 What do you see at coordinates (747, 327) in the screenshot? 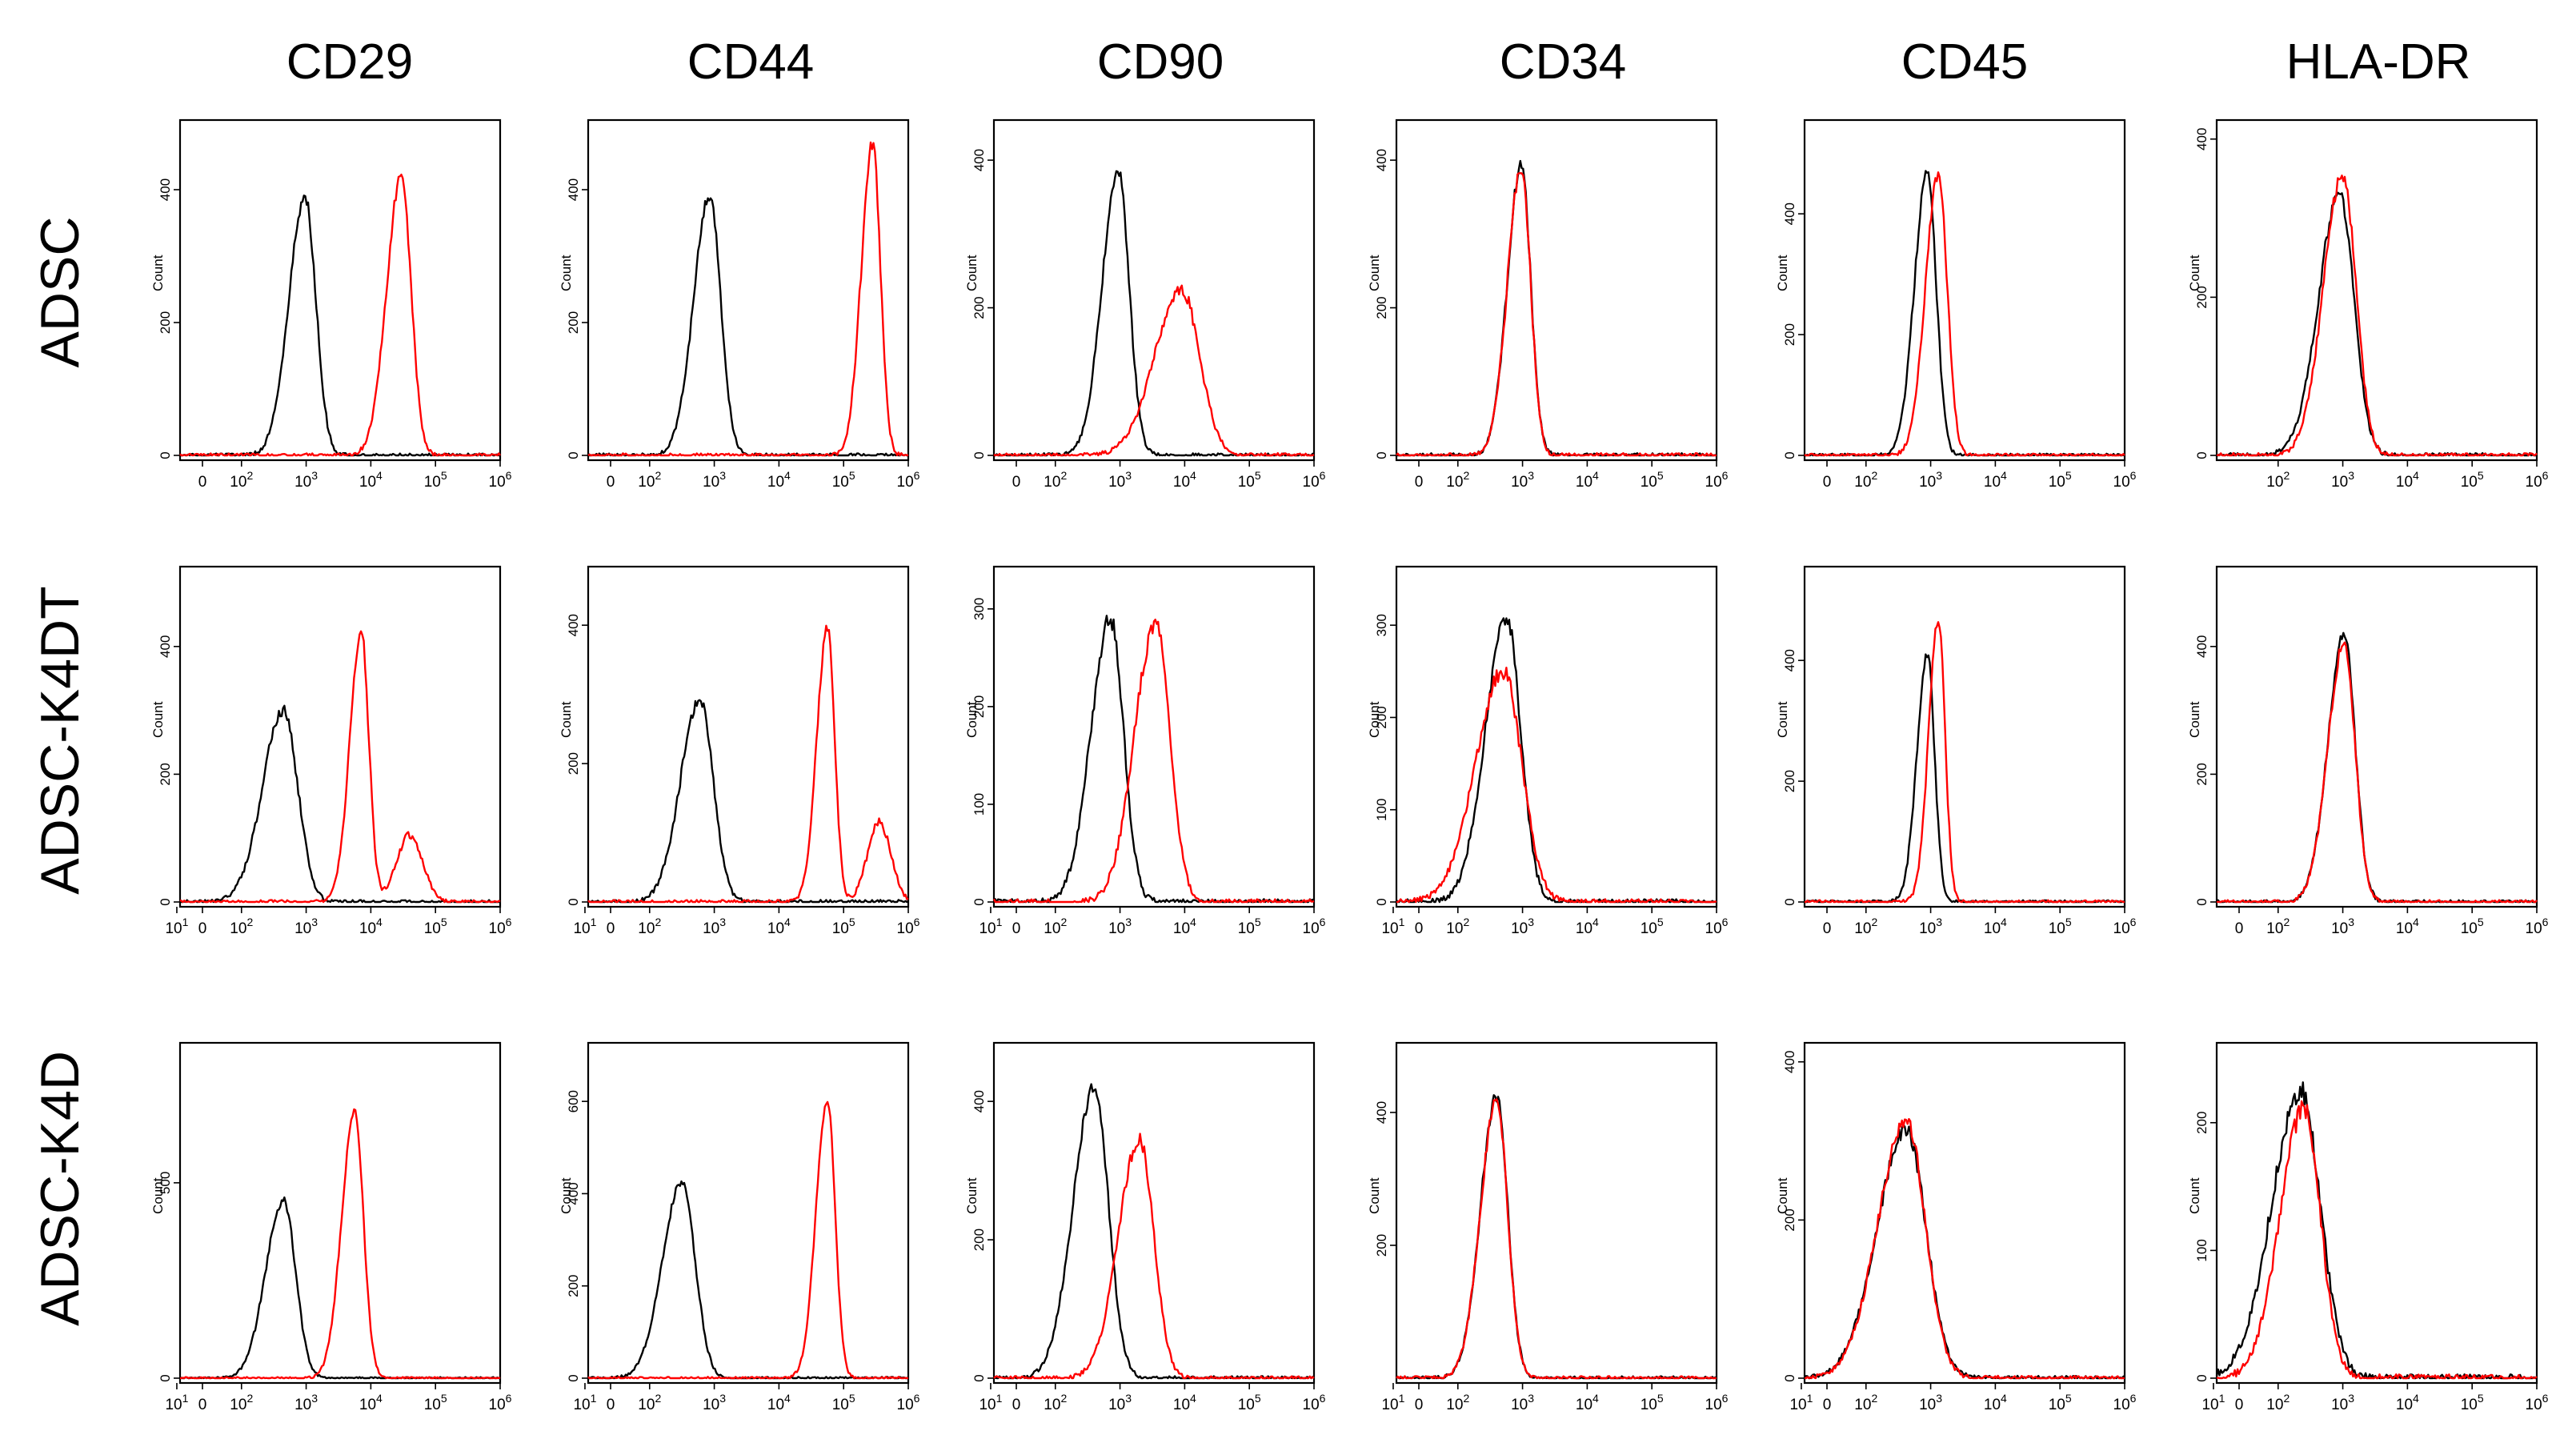
I see `panel-adsc-cd44-control-histogram` at bounding box center [747, 327].